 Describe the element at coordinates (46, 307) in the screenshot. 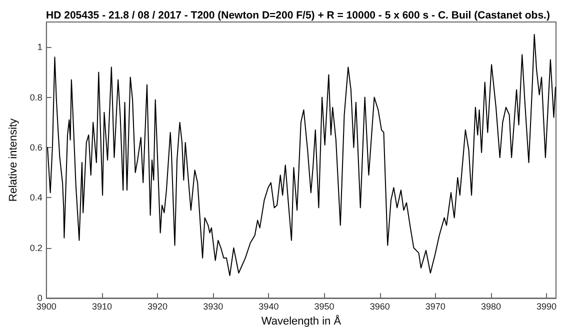

I see `x-tick-label: 3900` at that location.